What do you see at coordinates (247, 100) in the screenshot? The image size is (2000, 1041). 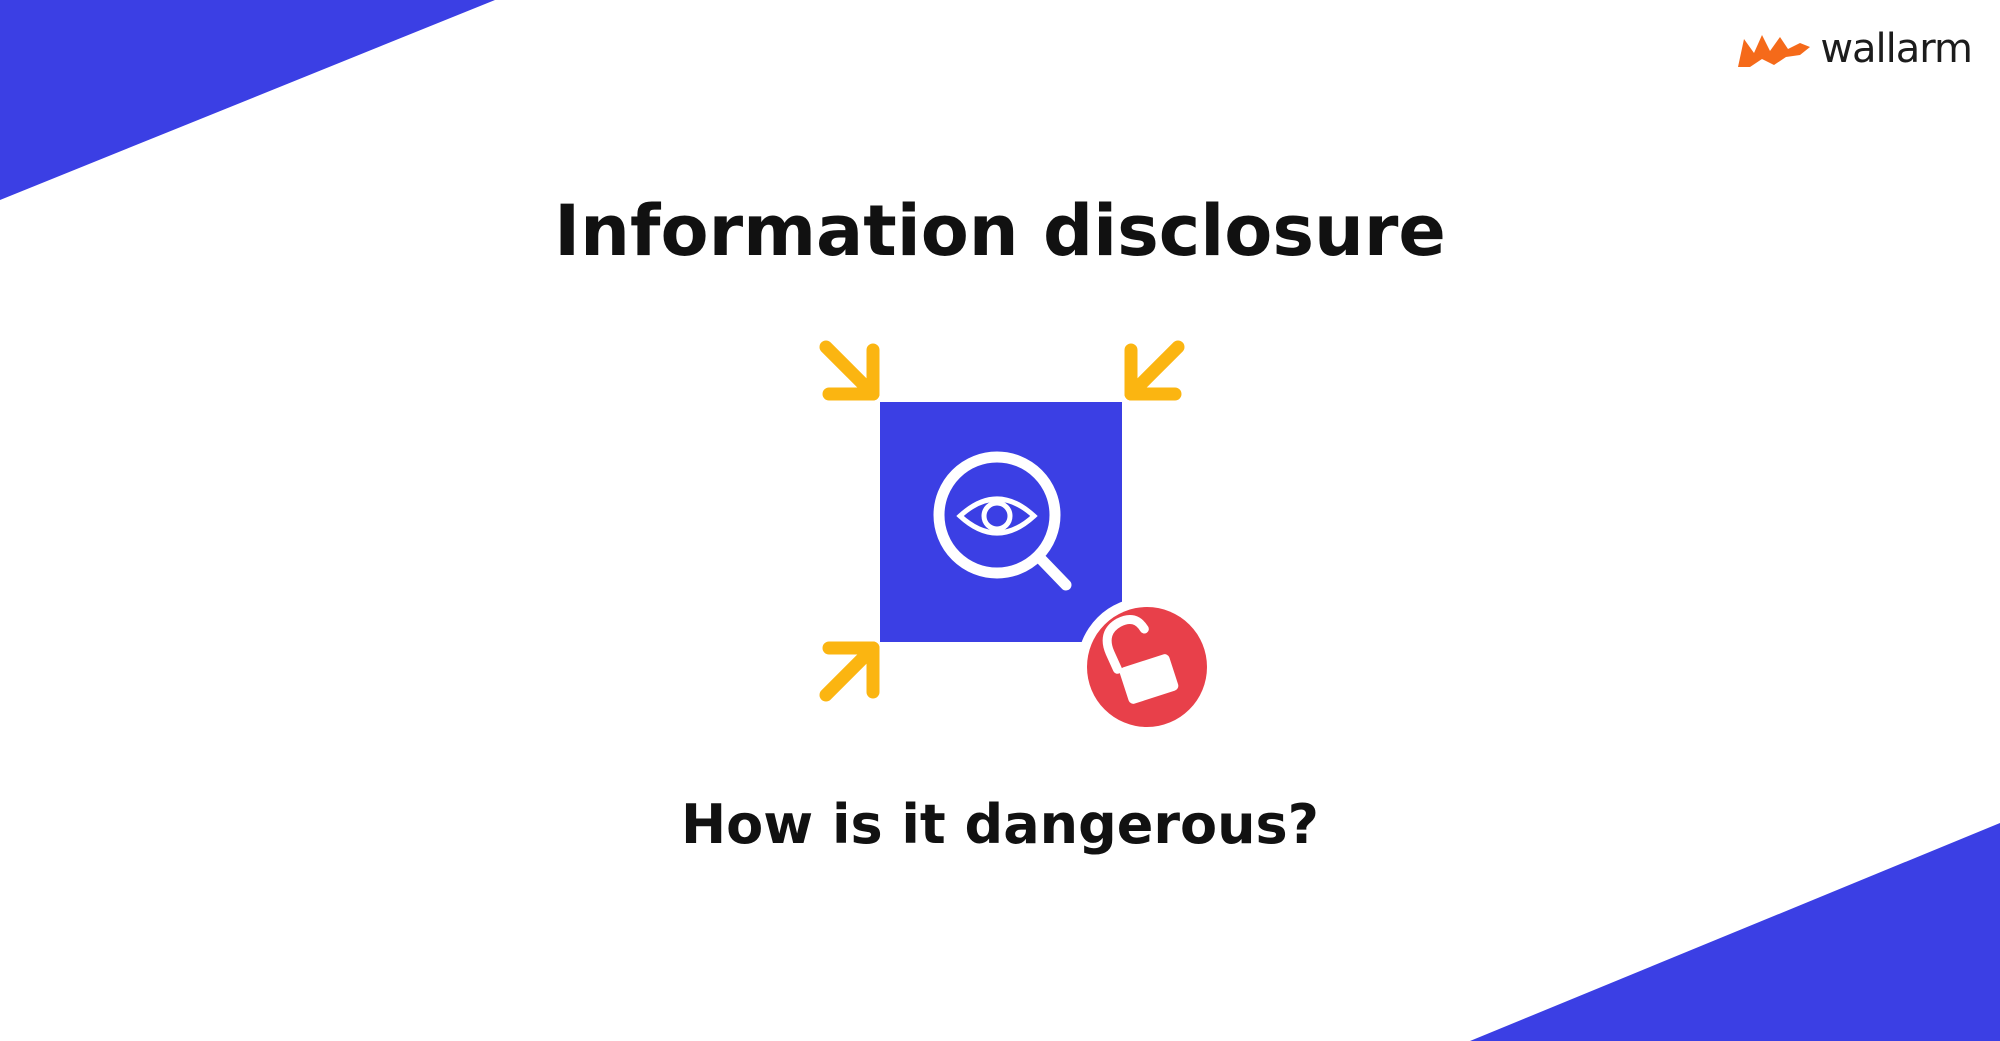 I see `top-left-blue-shape` at bounding box center [247, 100].